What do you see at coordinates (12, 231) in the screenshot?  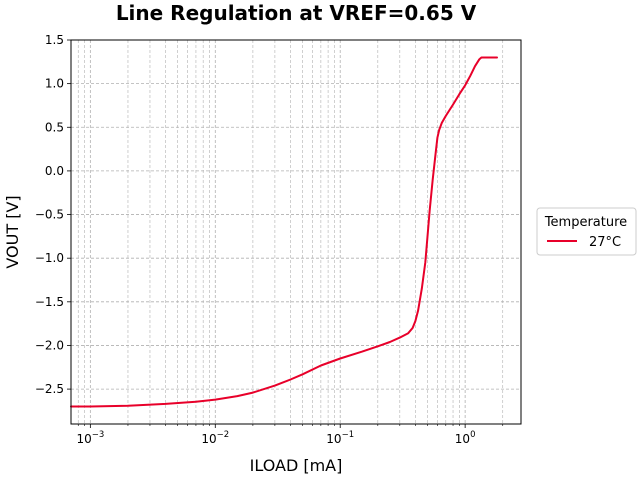 I see `y-axis-label: VOUT [V]` at bounding box center [12, 231].